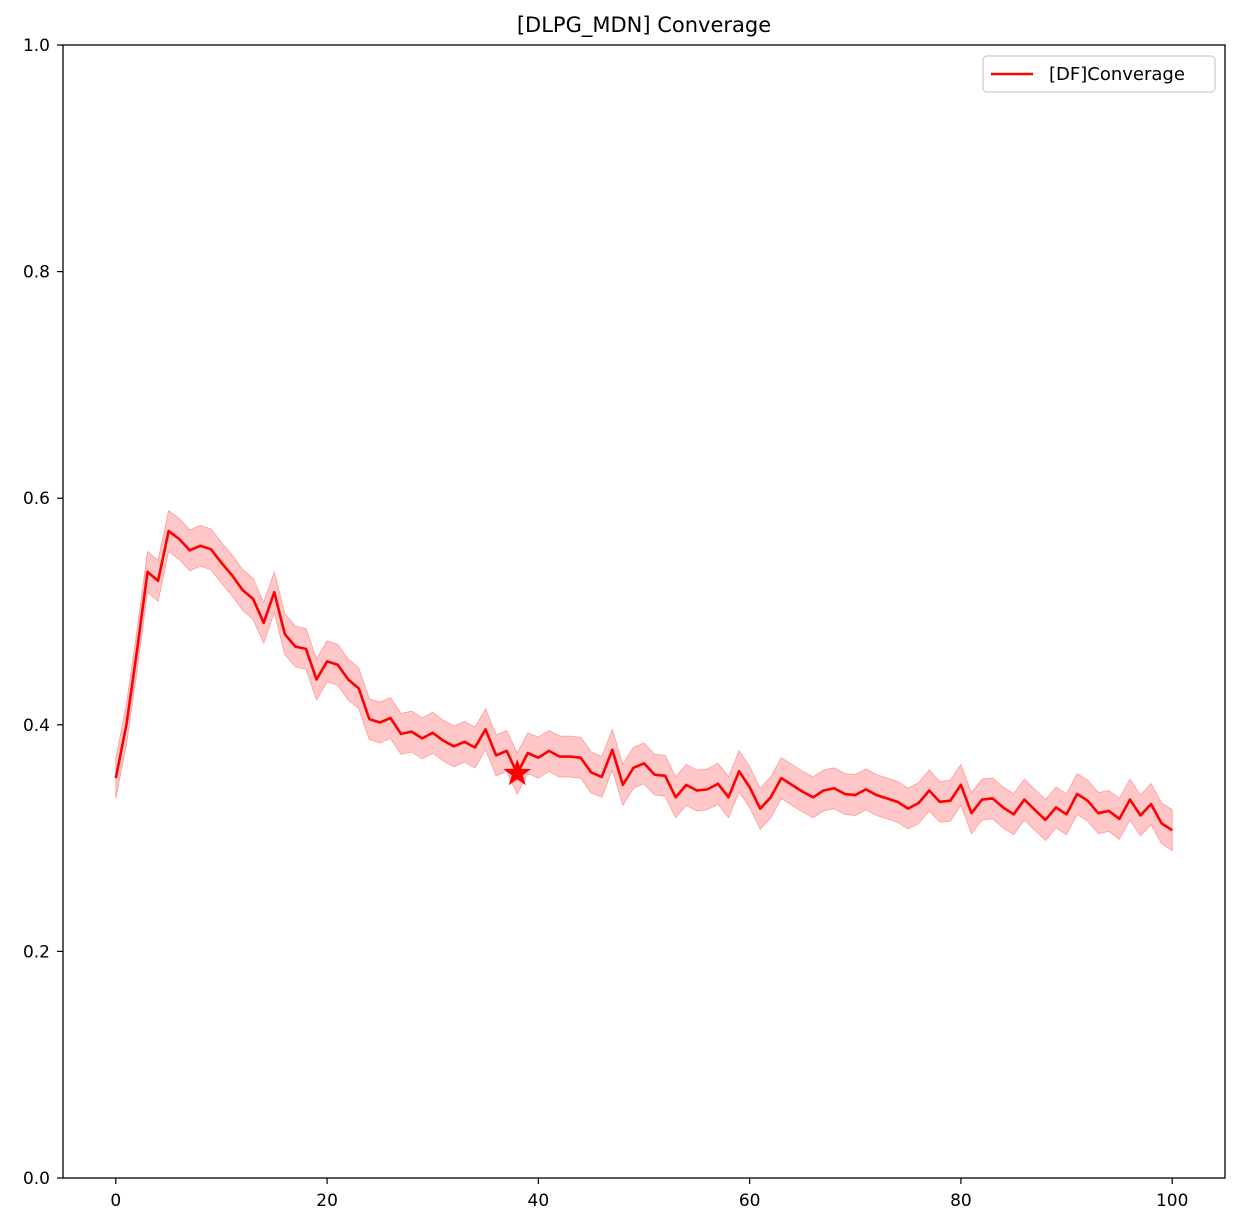  What do you see at coordinates (327, 1201) in the screenshot?
I see `x-tick-label: 20` at bounding box center [327, 1201].